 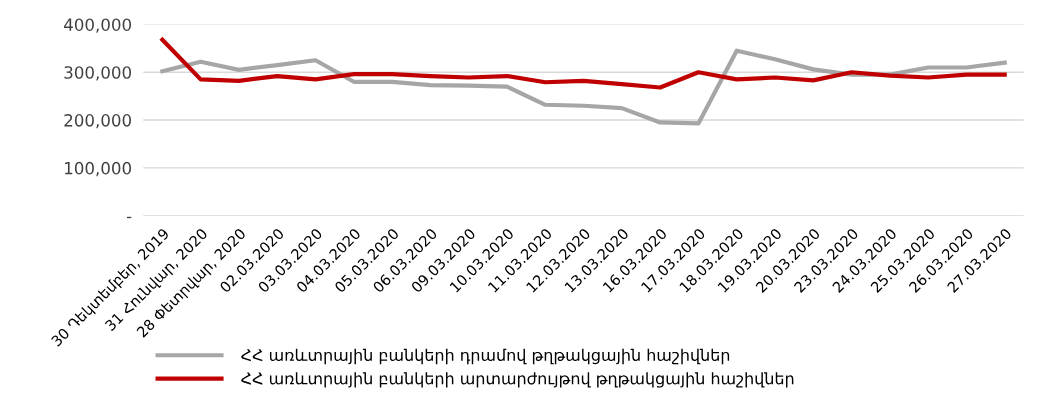 I want to click on legend-label: ՀՀ առևտրային բանկերի դրամով թղթակցային հաշիվներ, so click(x=485, y=356).